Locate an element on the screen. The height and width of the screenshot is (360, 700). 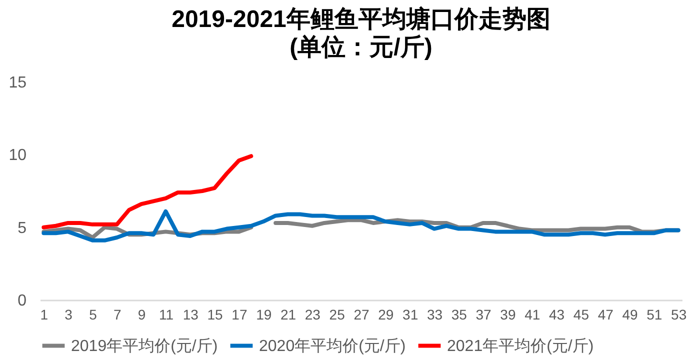
x-tick-label: 9 is located at coordinates (142, 314).